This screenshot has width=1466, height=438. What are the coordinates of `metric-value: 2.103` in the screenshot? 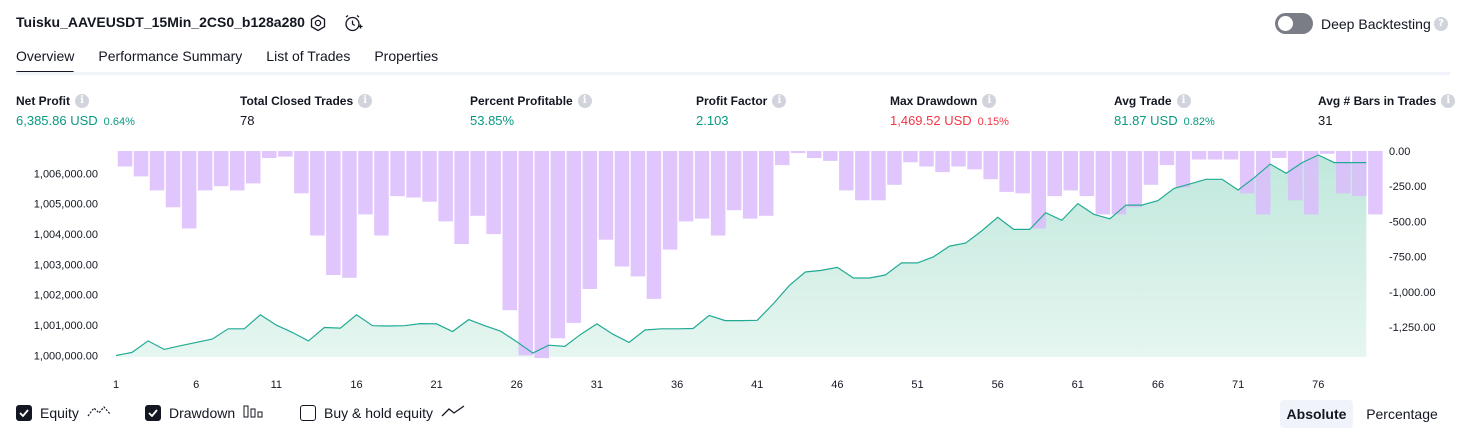 It's located at (712, 120).